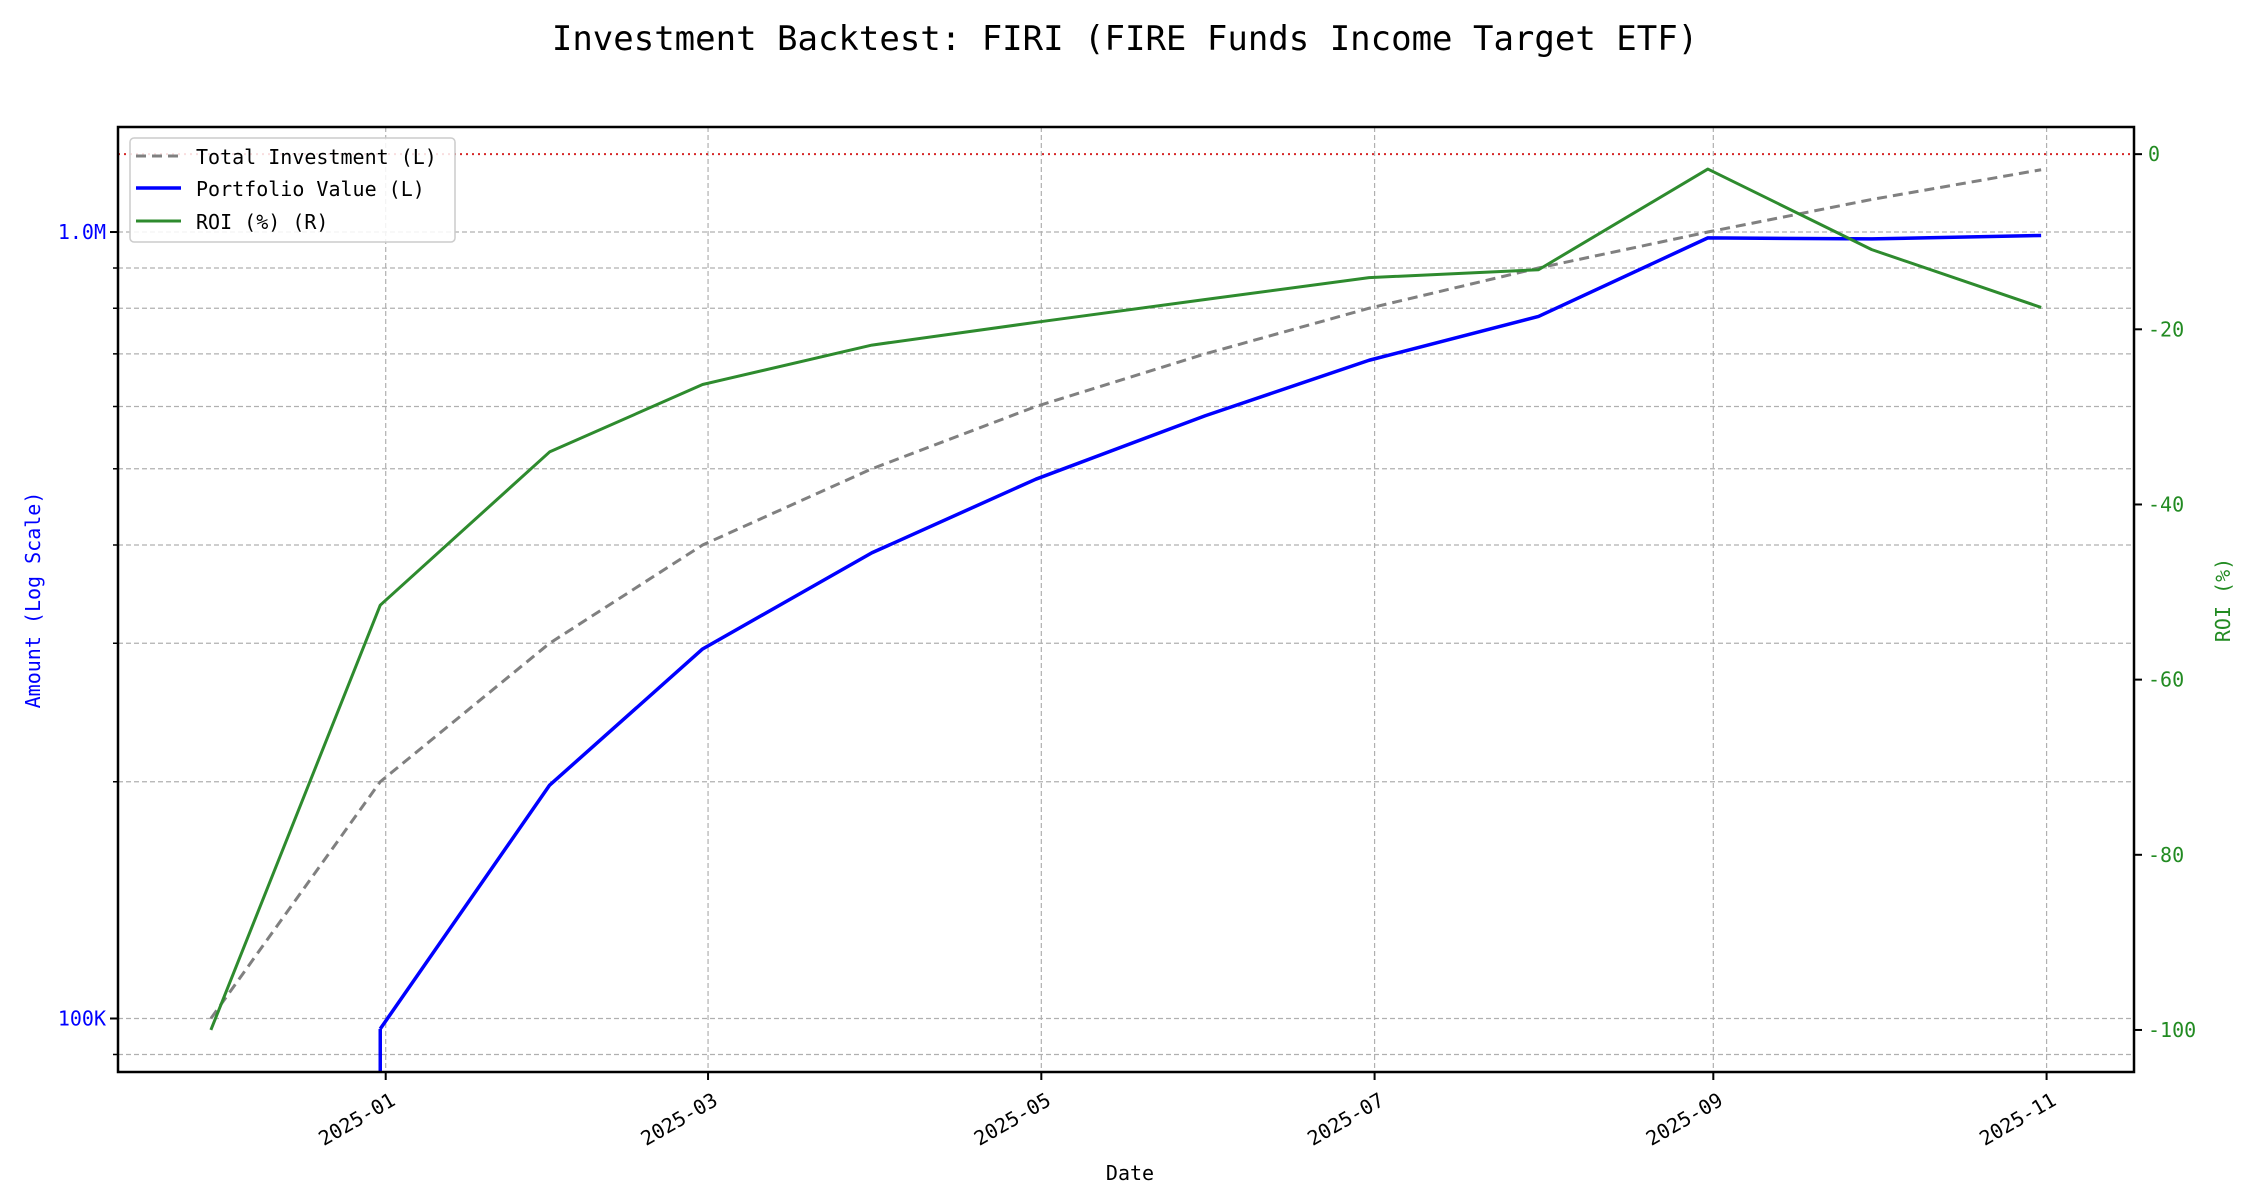 This screenshot has width=2250, height=1200. What do you see at coordinates (2166, 855) in the screenshot?
I see `y-right-tick-label: -80` at bounding box center [2166, 855].